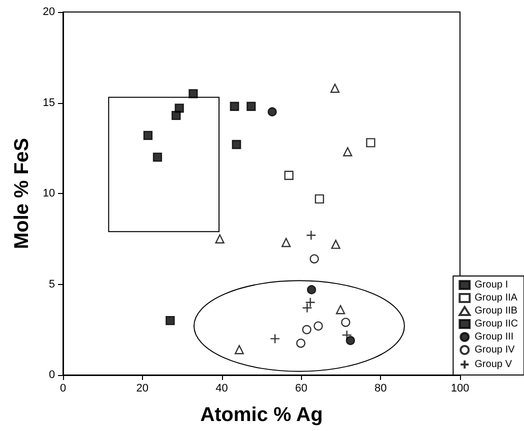 Image resolution: width=524 pixels, height=431 pixels. What do you see at coordinates (21, 194) in the screenshot?
I see `y-axis-title: Mole % FeS` at bounding box center [21, 194].